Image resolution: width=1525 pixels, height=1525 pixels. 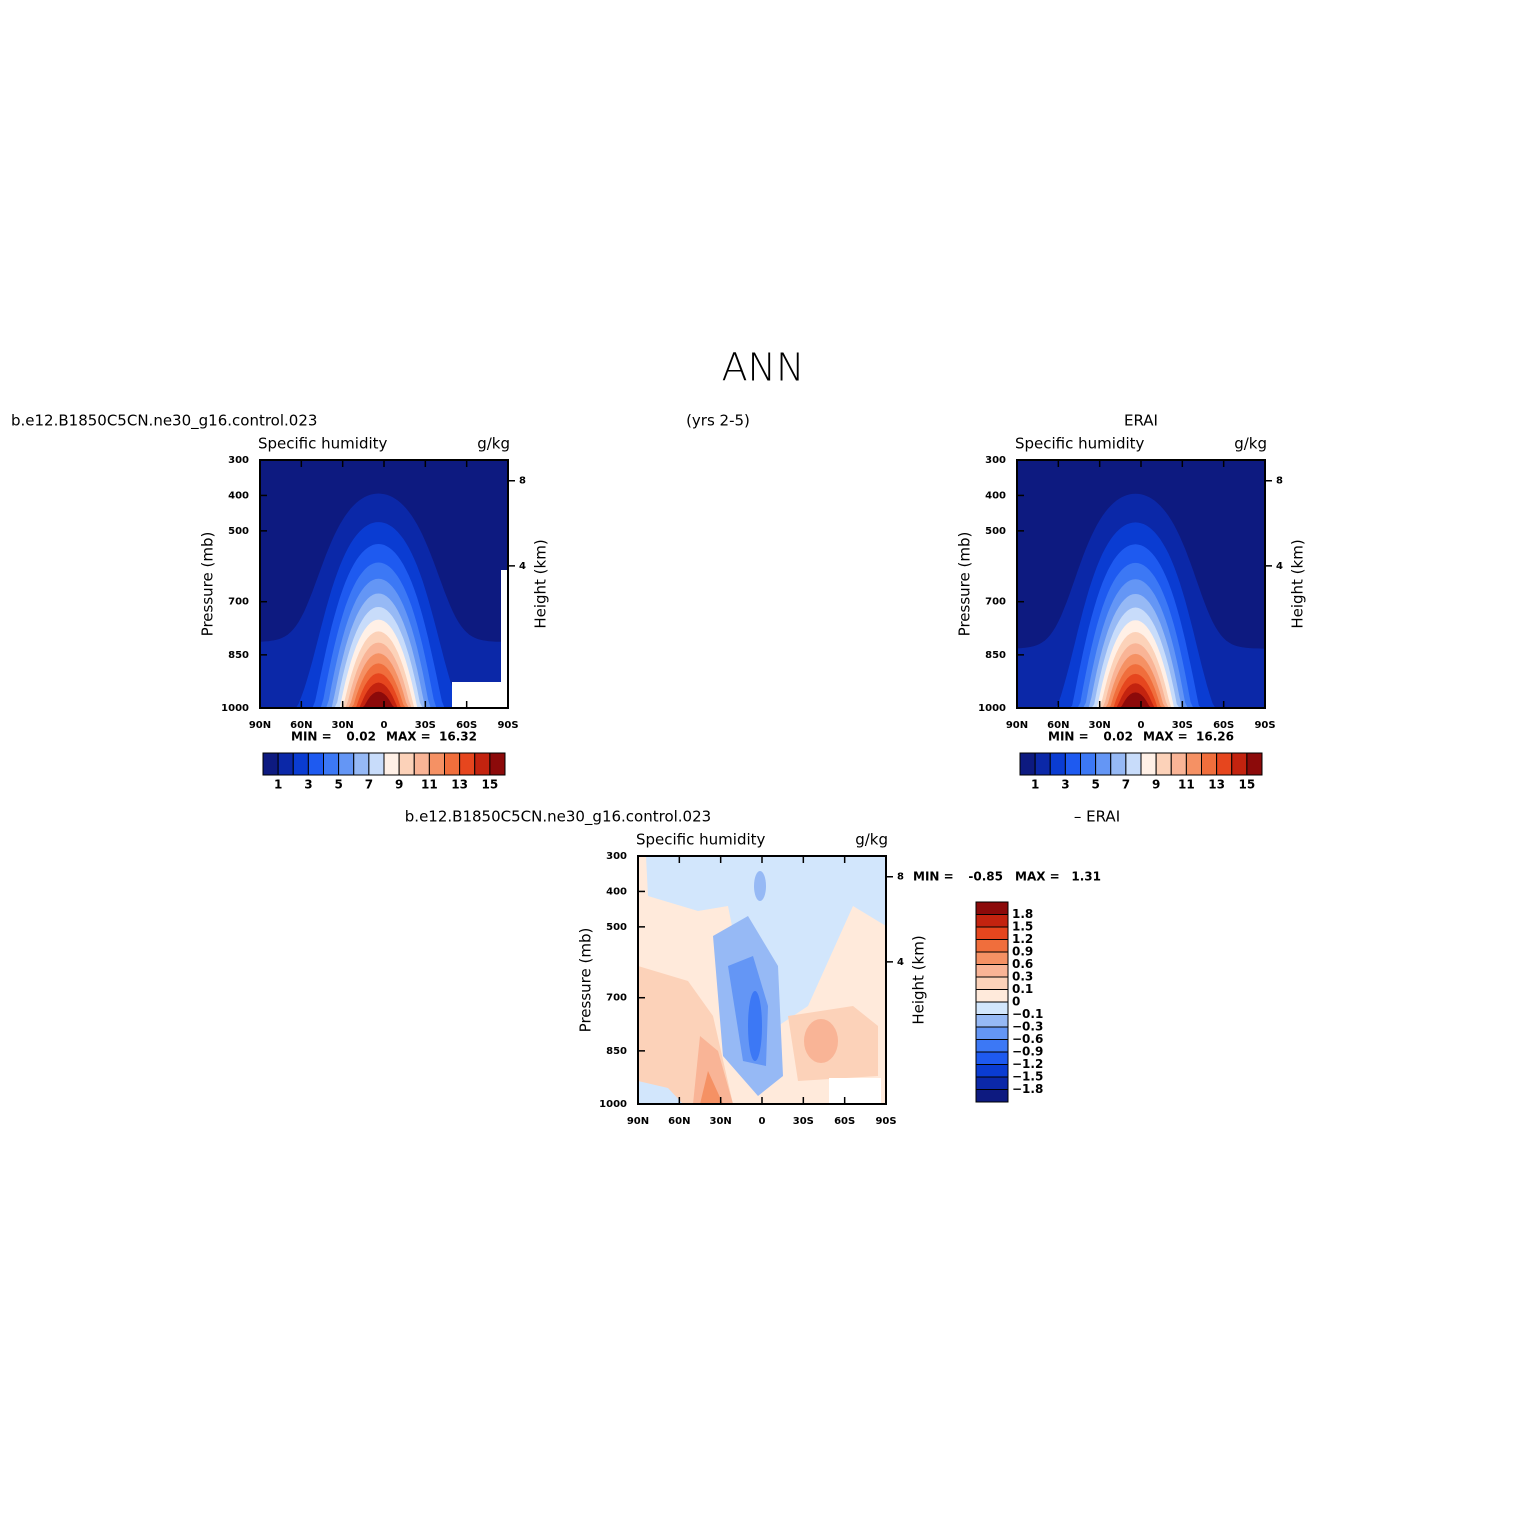 What do you see at coordinates (1027, 1039) in the screenshot?
I see `colorbar-label: −0.6` at bounding box center [1027, 1039].